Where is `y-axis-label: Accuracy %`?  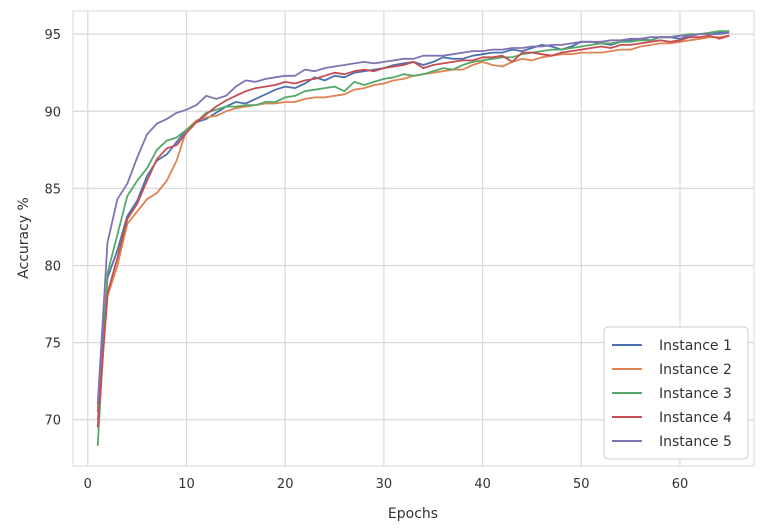
y-axis-label: Accuracy % is located at coordinates (24, 238).